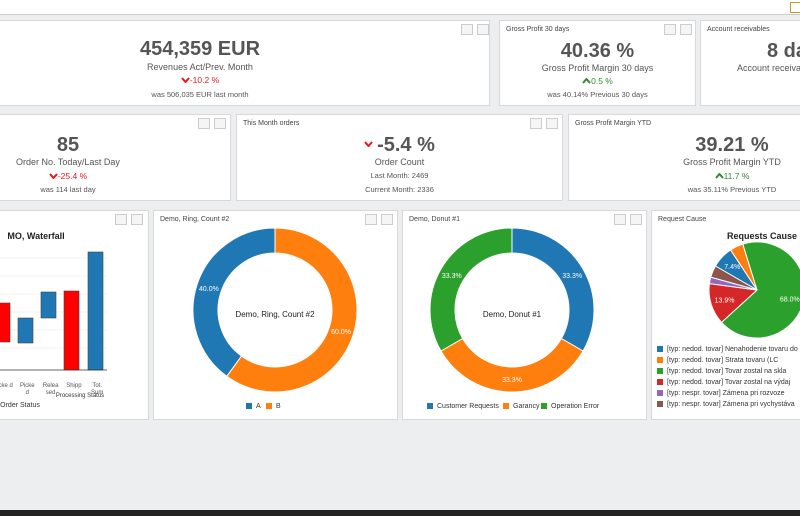  What do you see at coordinates (468, 406) in the screenshot?
I see `legend-text: Customer Requests` at bounding box center [468, 406].